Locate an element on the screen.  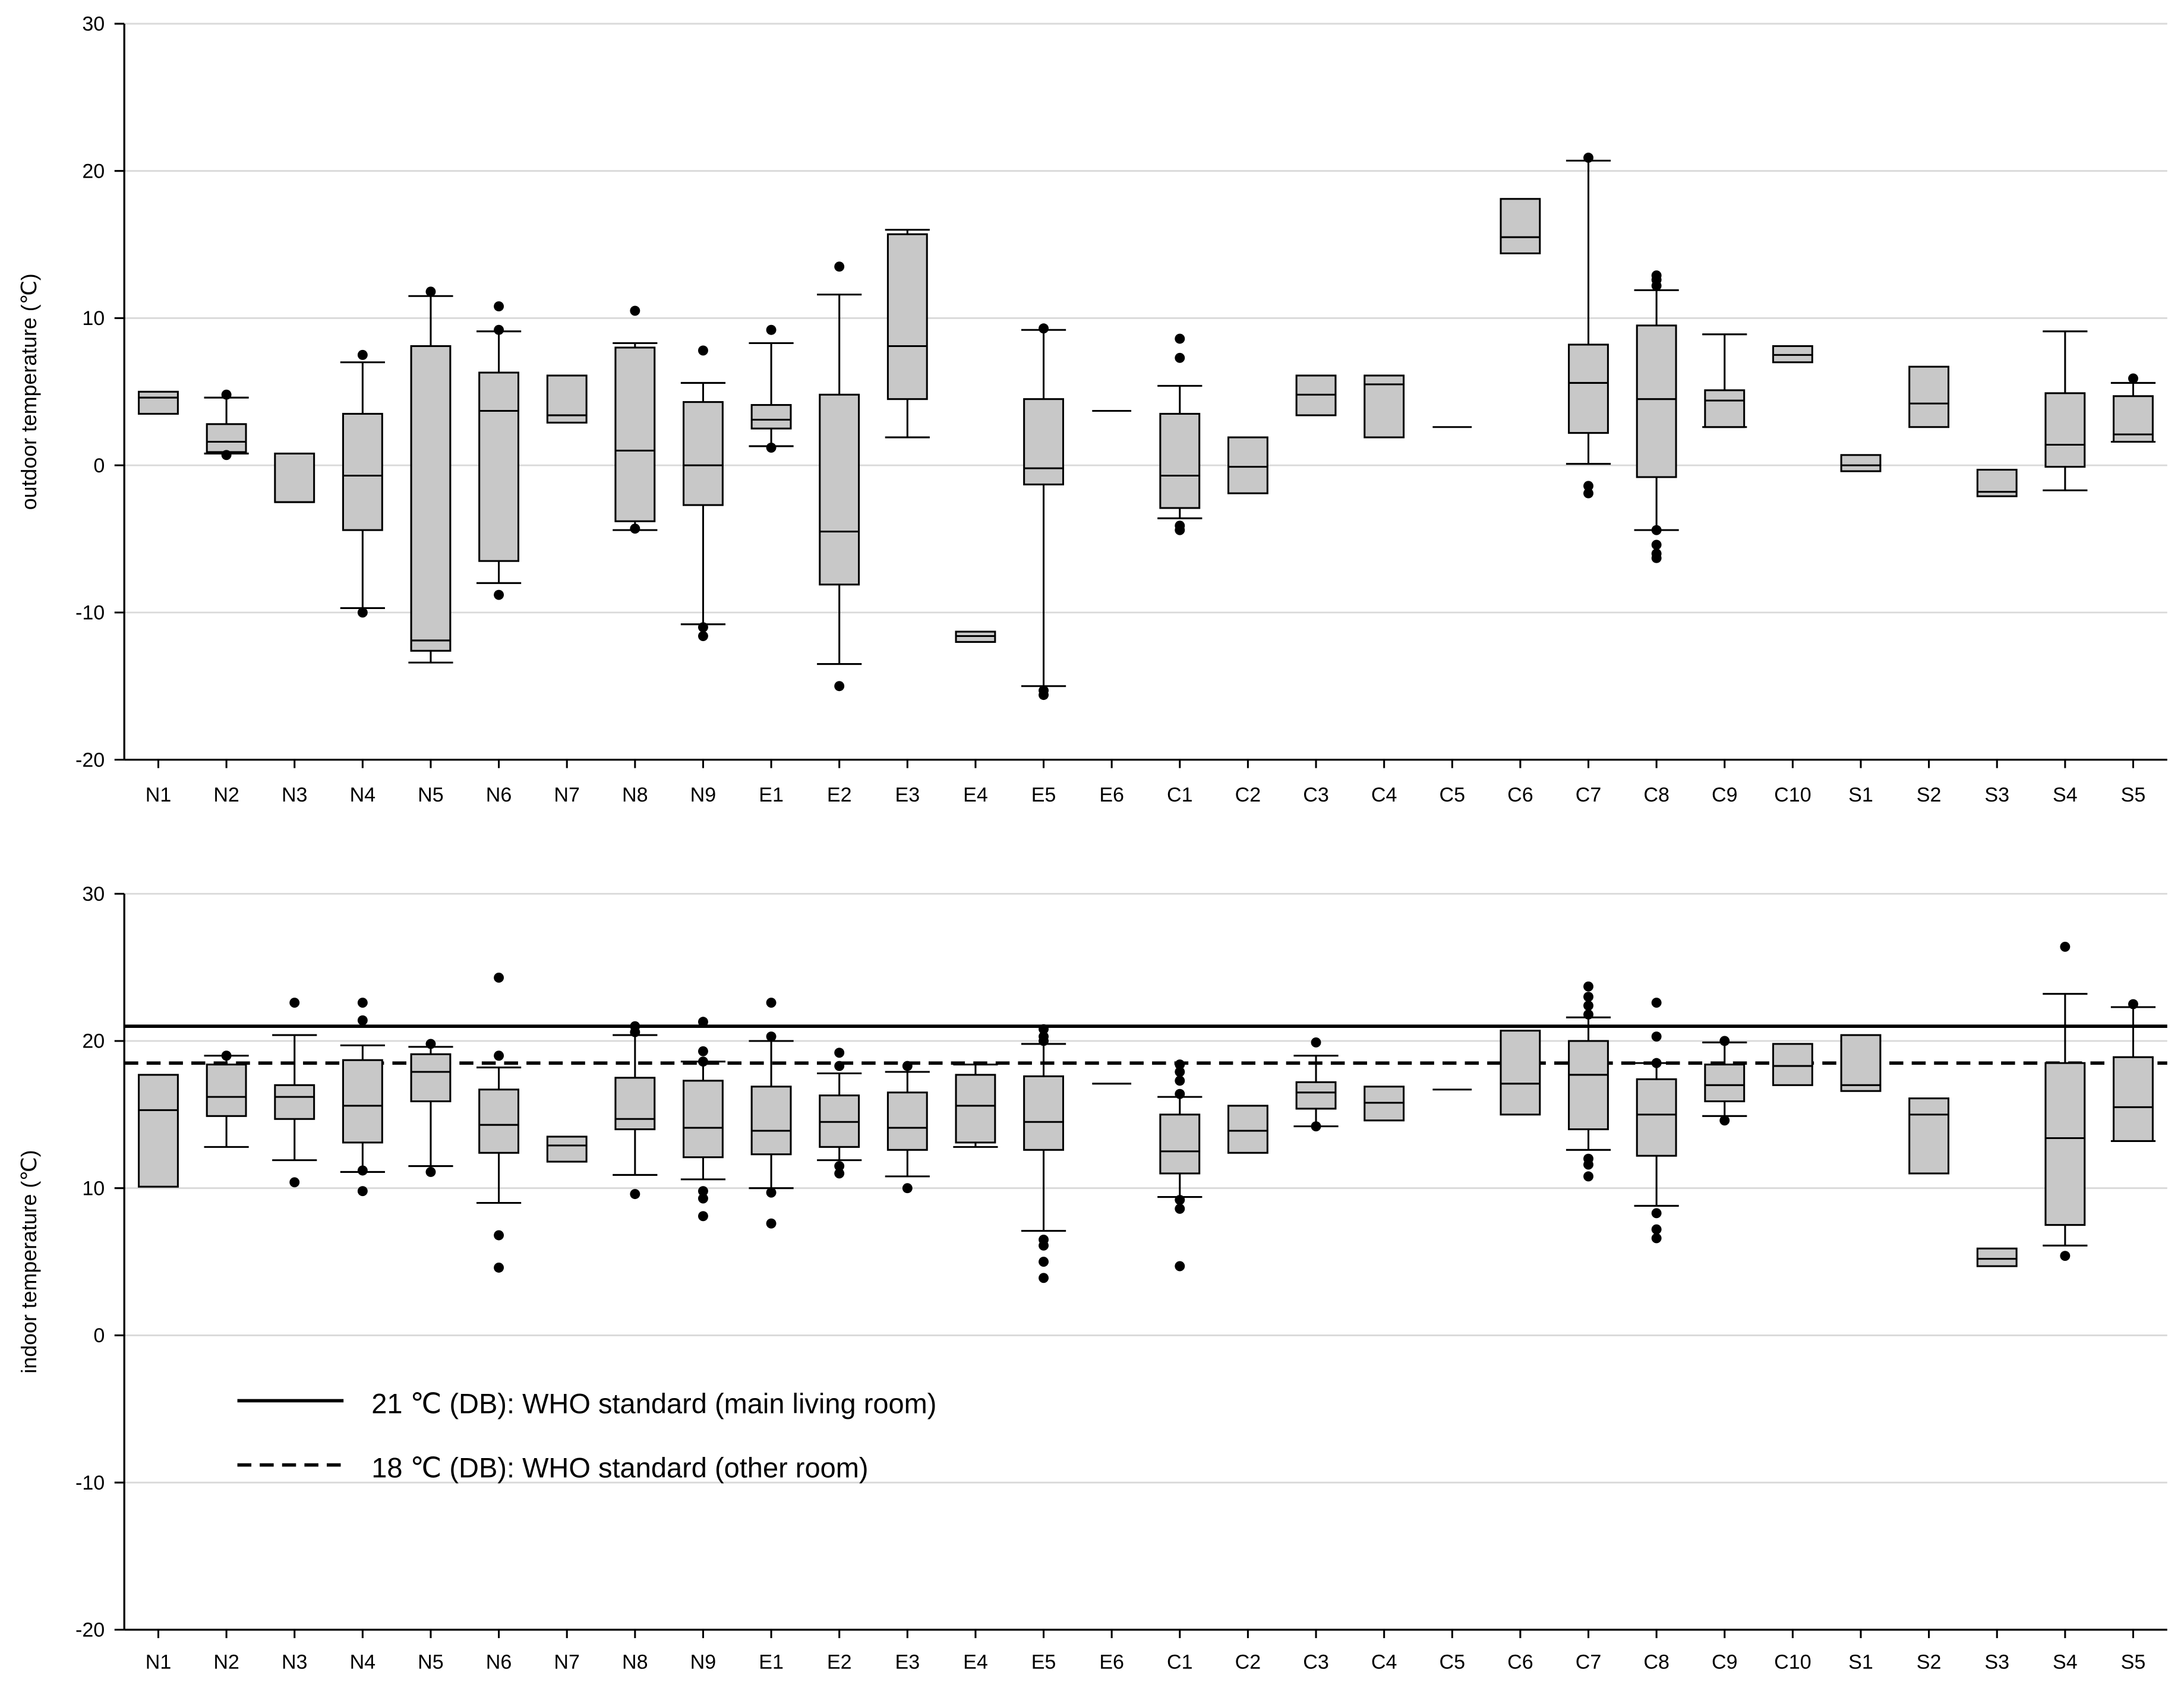
x-tick-label: S5 is located at coordinates (2133, 1662).